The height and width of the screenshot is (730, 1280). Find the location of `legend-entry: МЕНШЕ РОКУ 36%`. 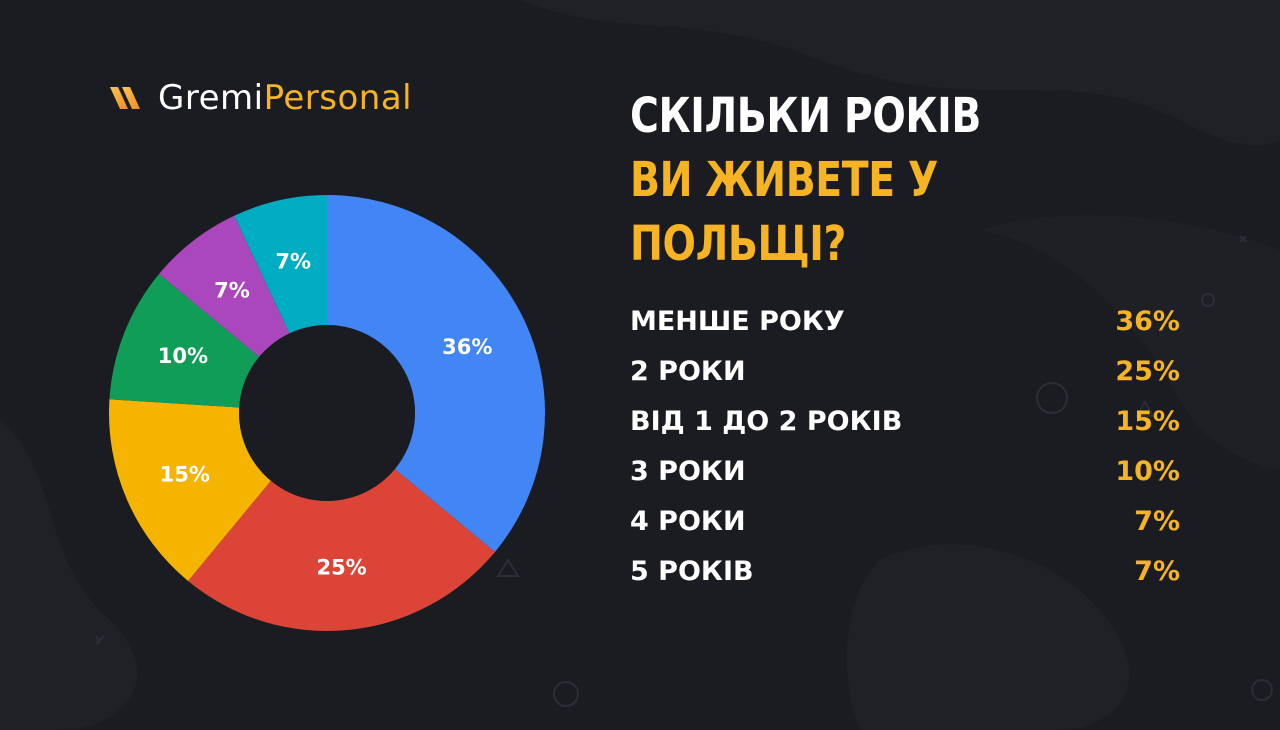

legend-entry: МЕНШЕ РОКУ 36% is located at coordinates (905, 321).